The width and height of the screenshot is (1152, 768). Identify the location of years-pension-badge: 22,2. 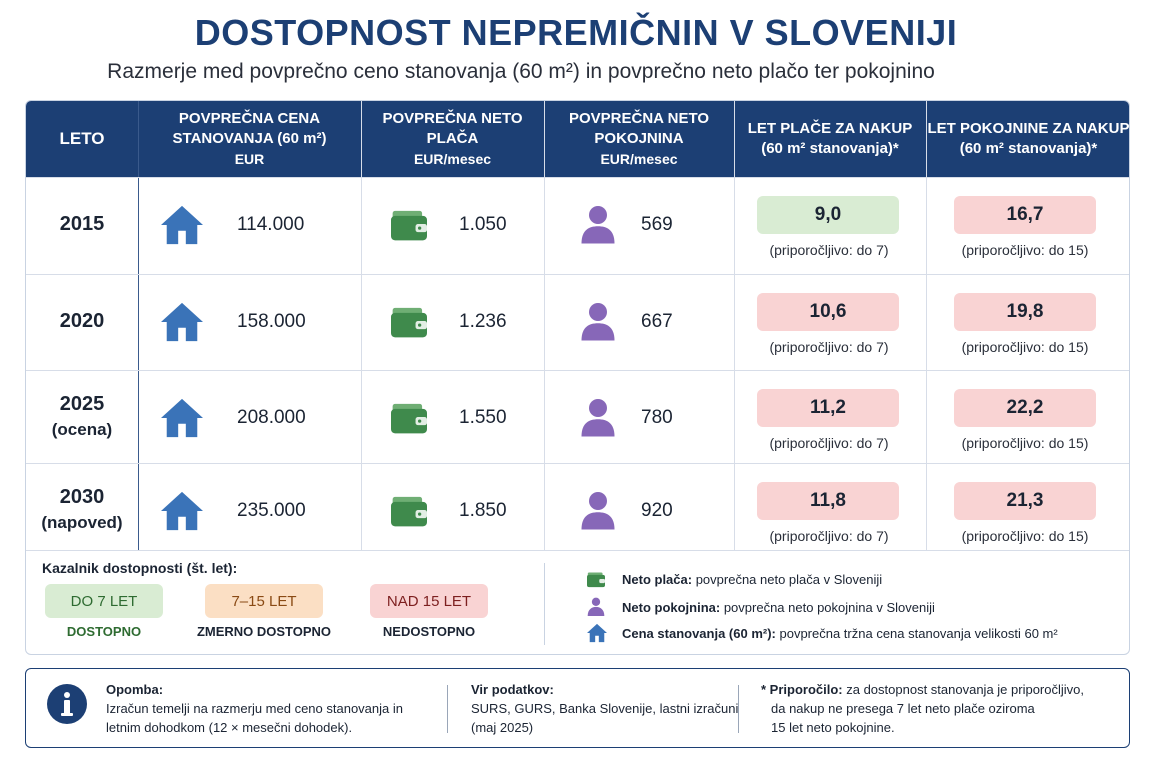
(1025, 408).